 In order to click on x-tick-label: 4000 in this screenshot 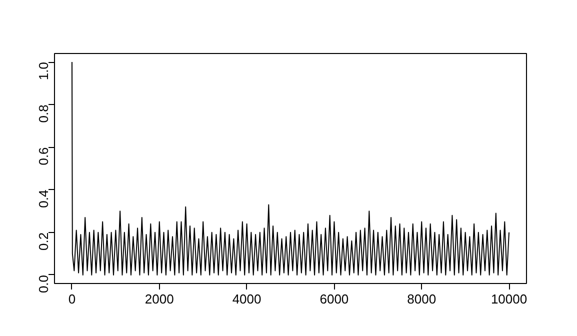, I will do `click(247, 299)`.